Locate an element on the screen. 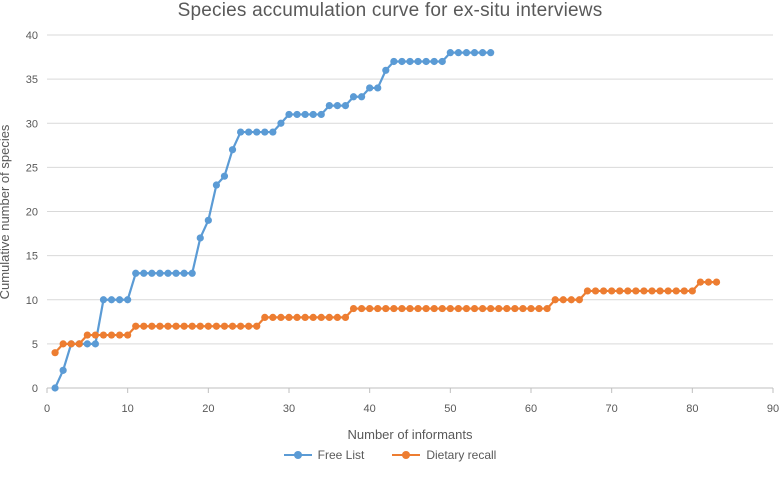 This screenshot has width=780, height=478. x-tick-label-20: 20 is located at coordinates (208, 409).